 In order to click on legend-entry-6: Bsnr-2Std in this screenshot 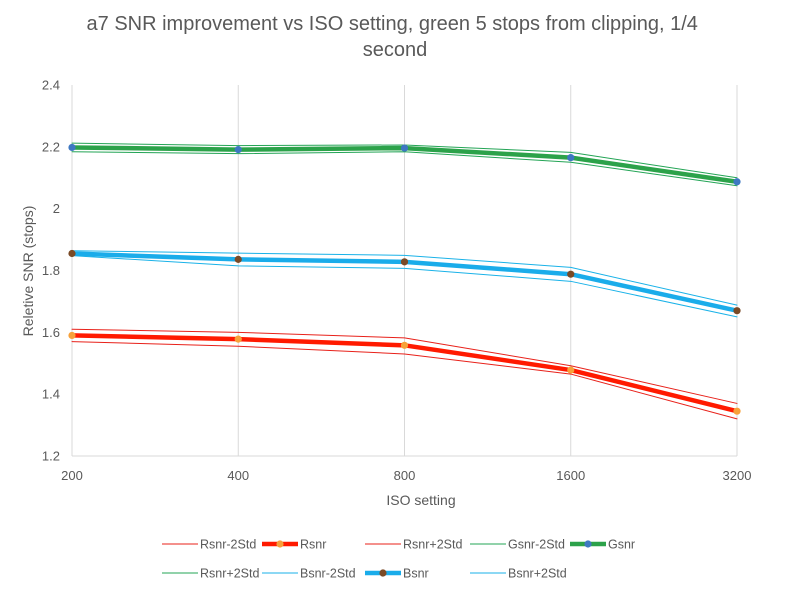, I will do `click(309, 574)`.